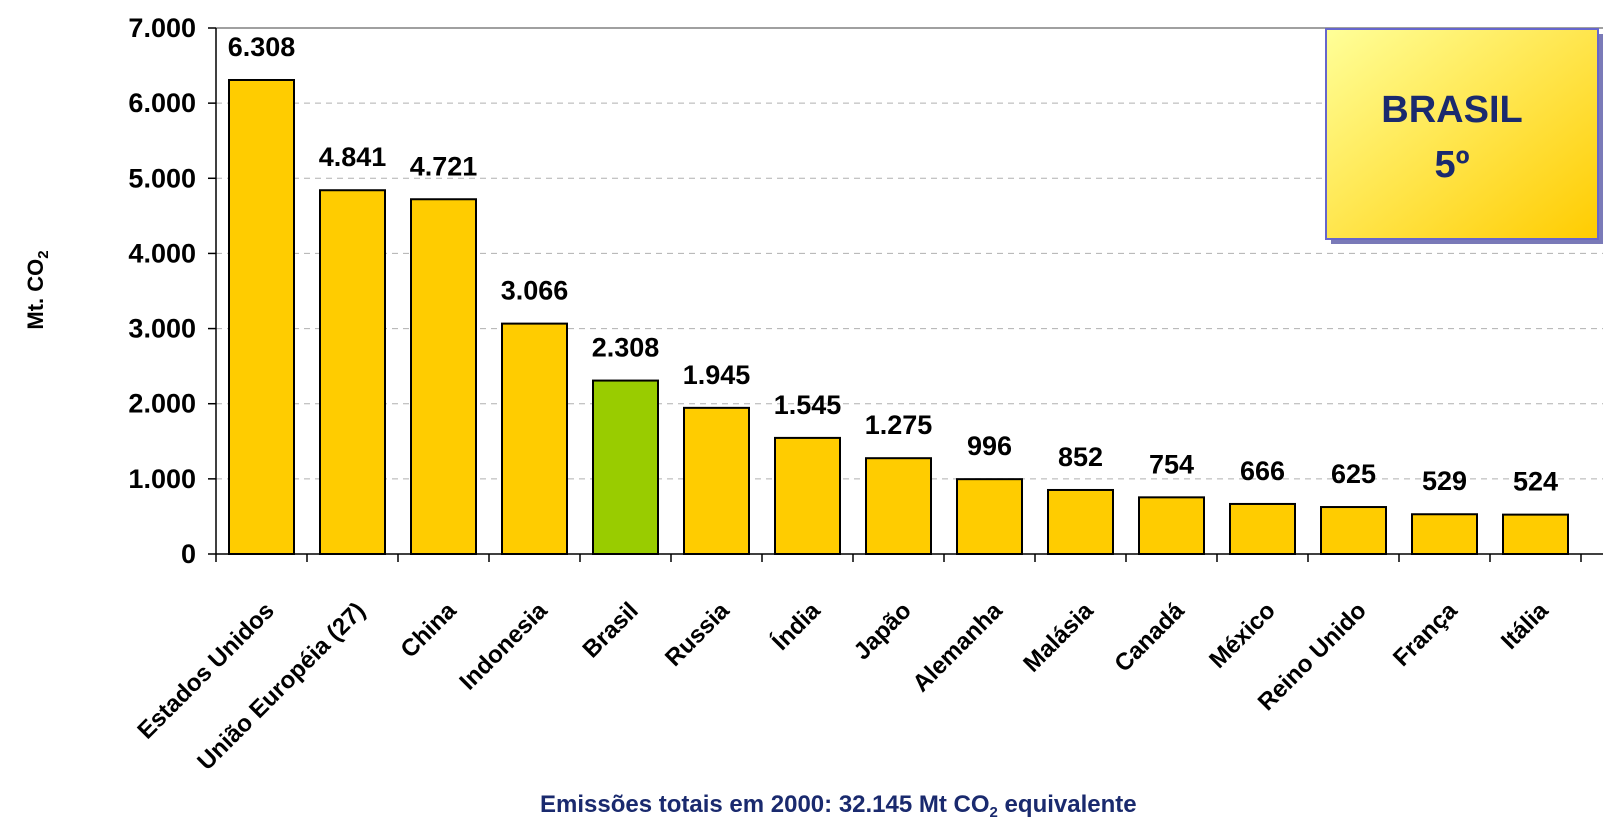  Describe the element at coordinates (697, 634) in the screenshot. I see `category-label-5: Russia` at that location.